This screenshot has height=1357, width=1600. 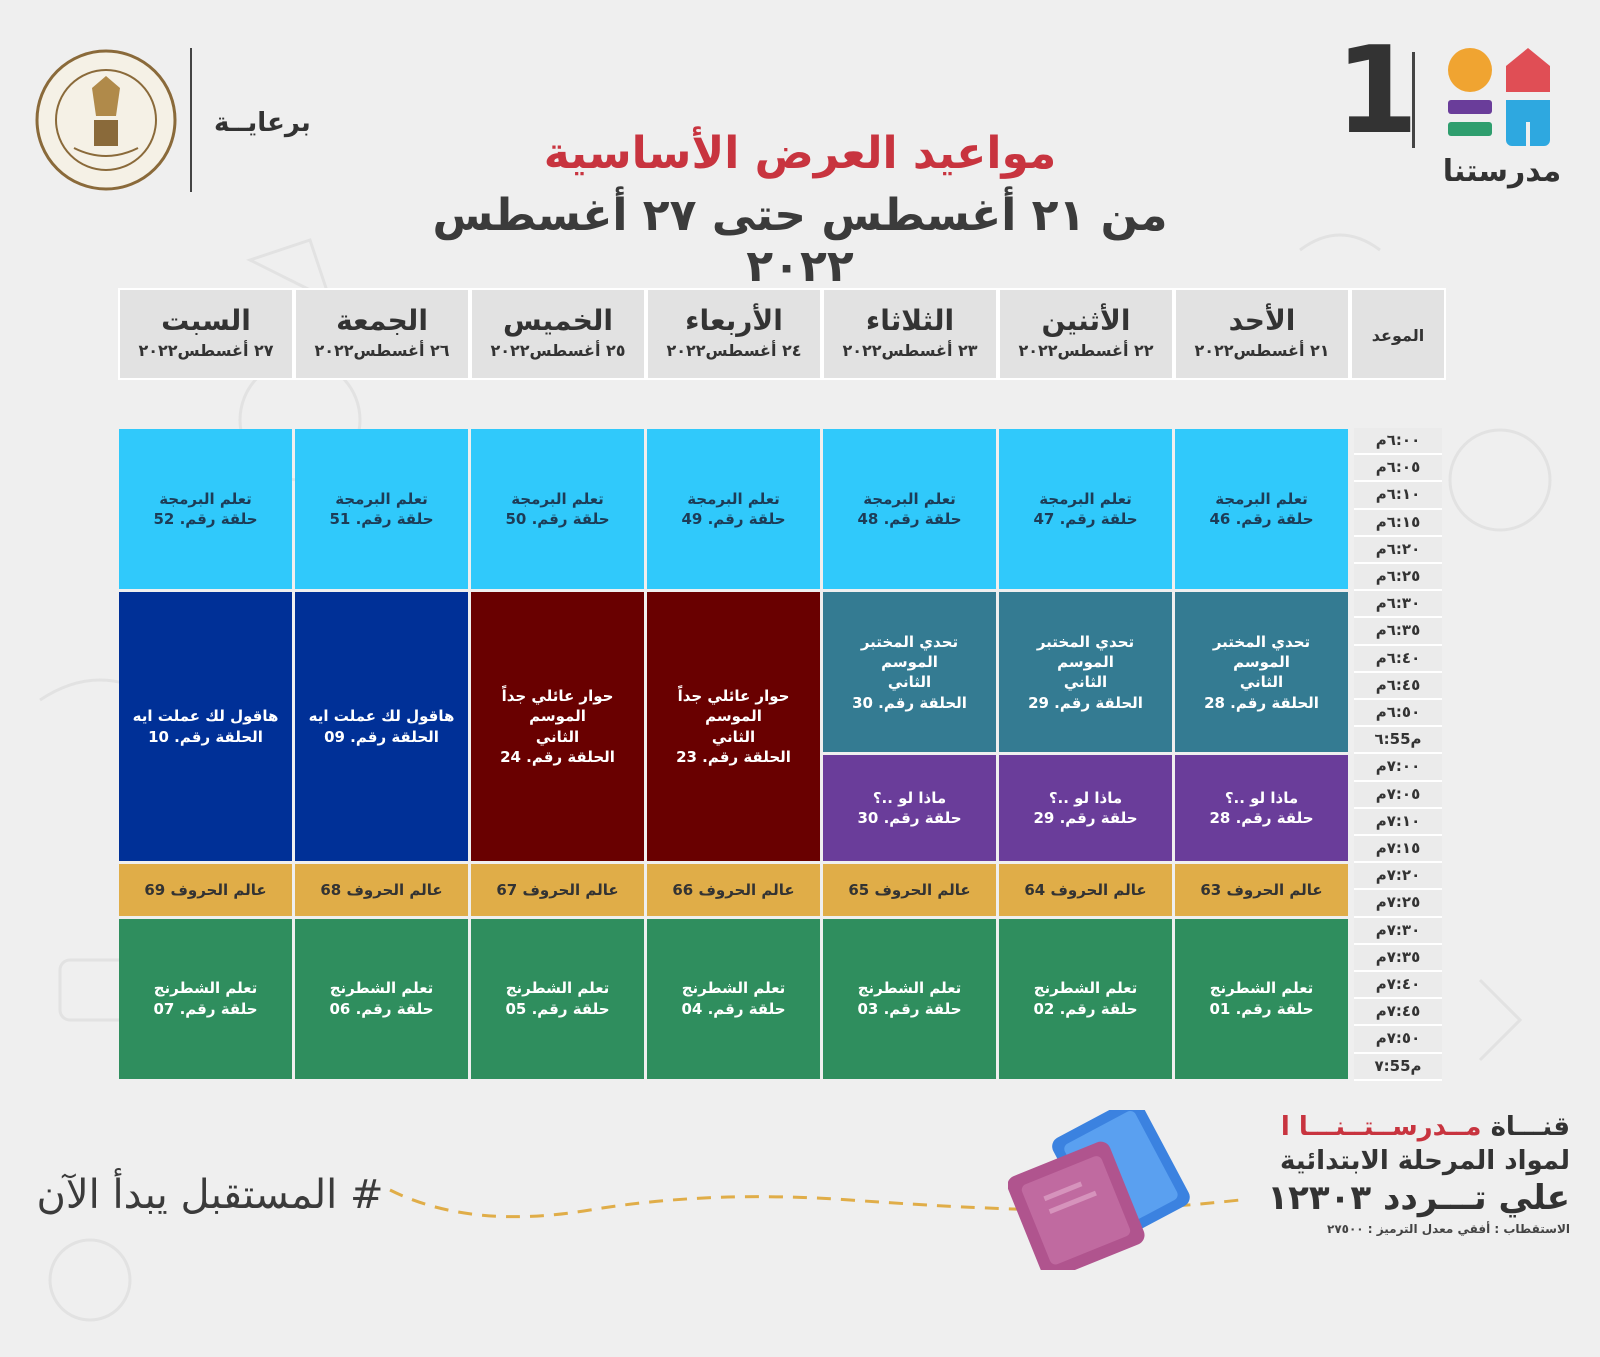 What do you see at coordinates (1086, 350) in the screenshot?
I see `day-date: ٢٢ أغسطس٢٠٢٢` at bounding box center [1086, 350].